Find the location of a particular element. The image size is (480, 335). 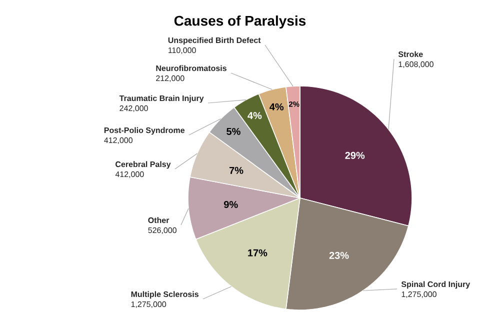

slice-label: Unspecified Birth Defect is located at coordinates (214, 41).